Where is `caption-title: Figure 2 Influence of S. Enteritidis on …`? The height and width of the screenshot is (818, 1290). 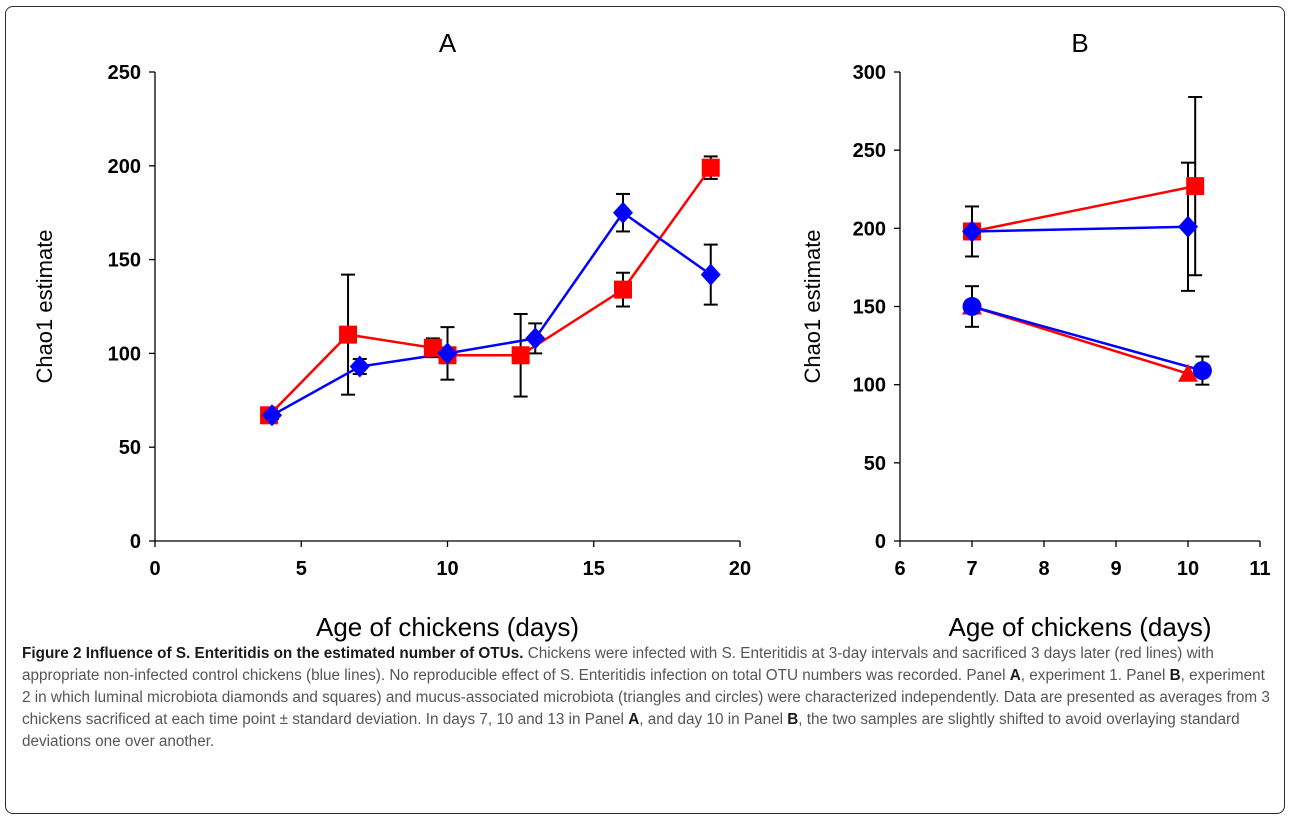
caption-title: Figure 2 Influence of S. Enteritidis on … is located at coordinates (273, 653).